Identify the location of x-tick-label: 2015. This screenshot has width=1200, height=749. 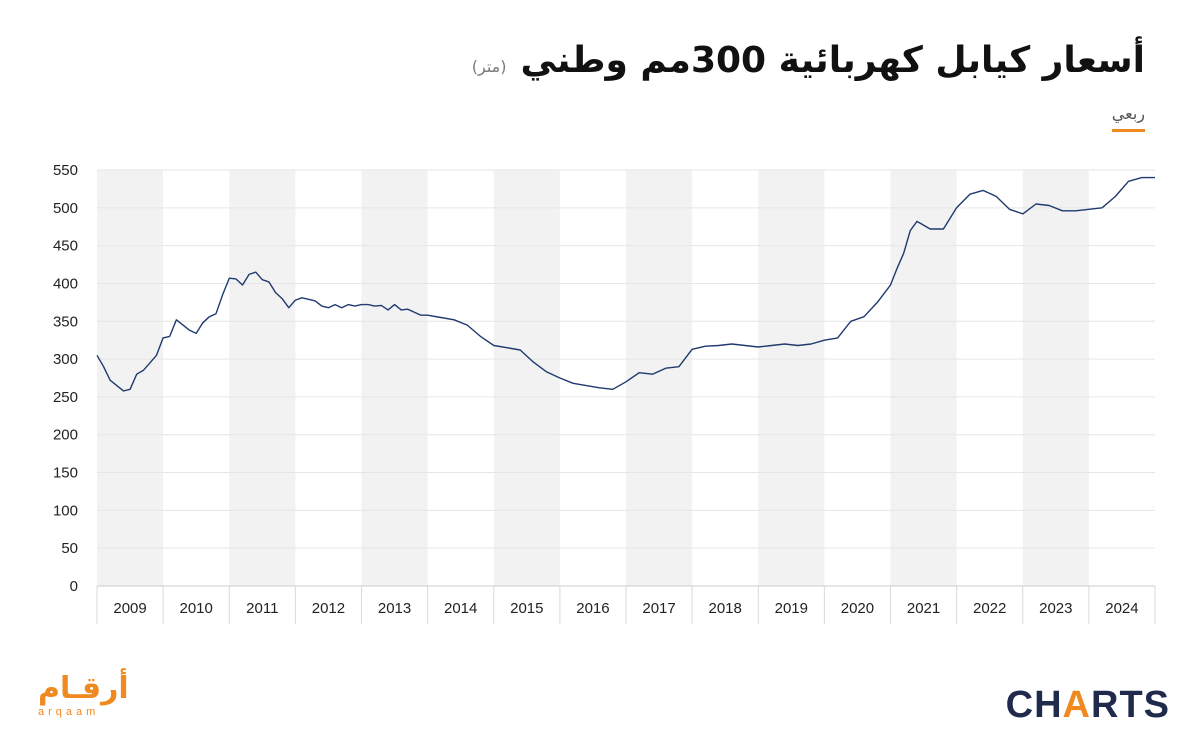
(526, 608).